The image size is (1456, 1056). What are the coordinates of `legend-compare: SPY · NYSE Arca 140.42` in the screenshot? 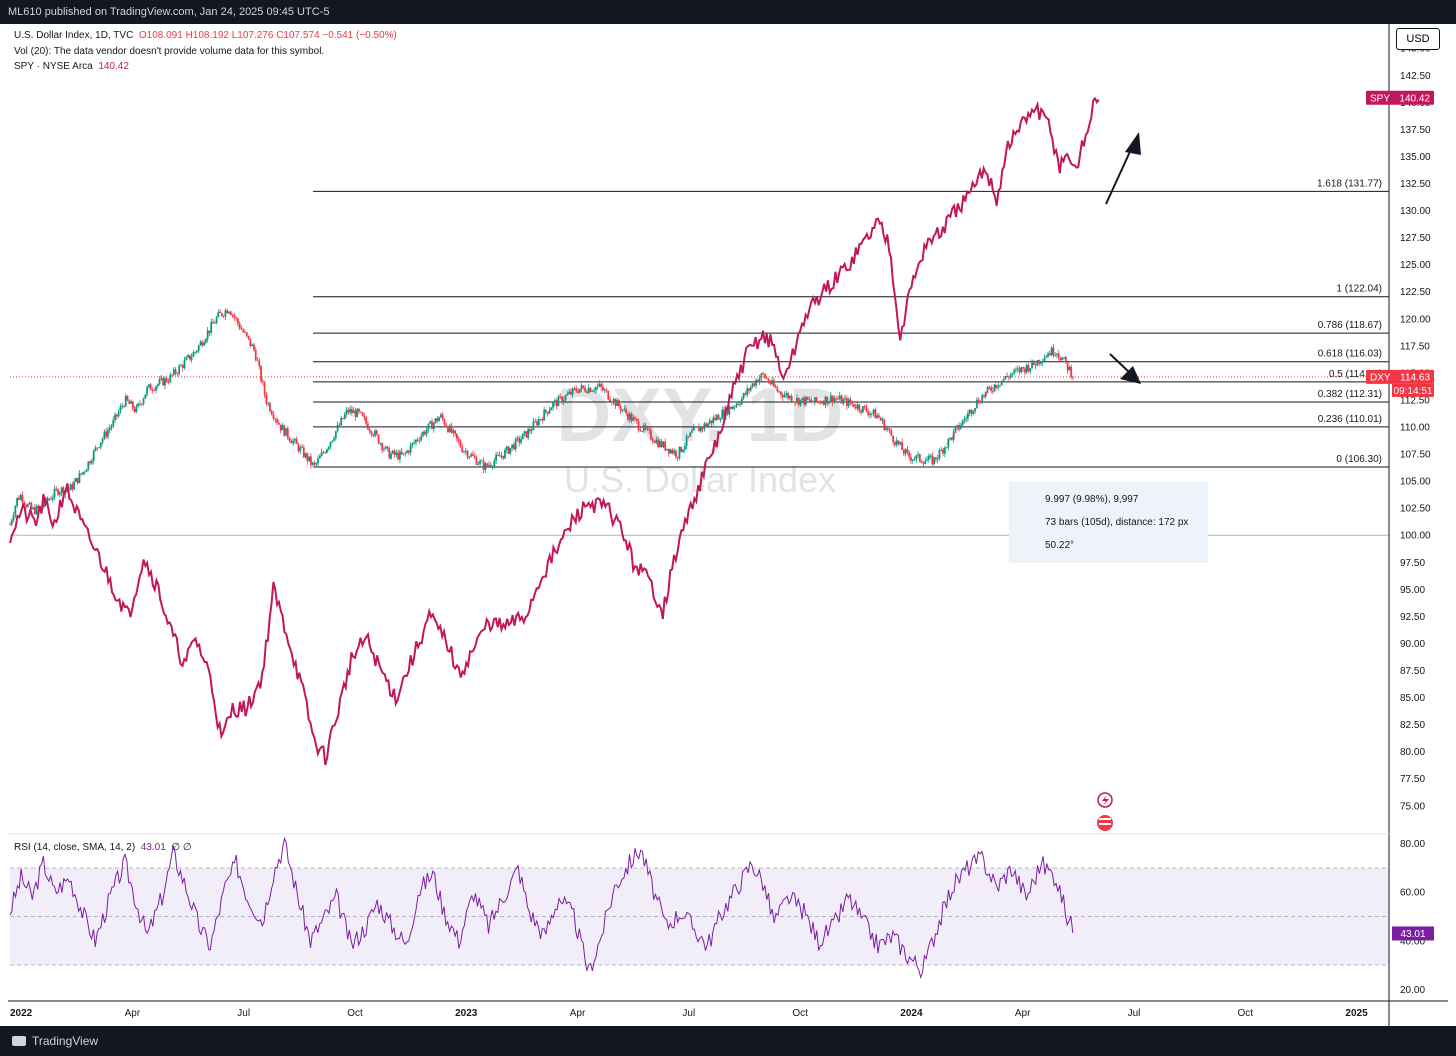 It's located at (71, 66).